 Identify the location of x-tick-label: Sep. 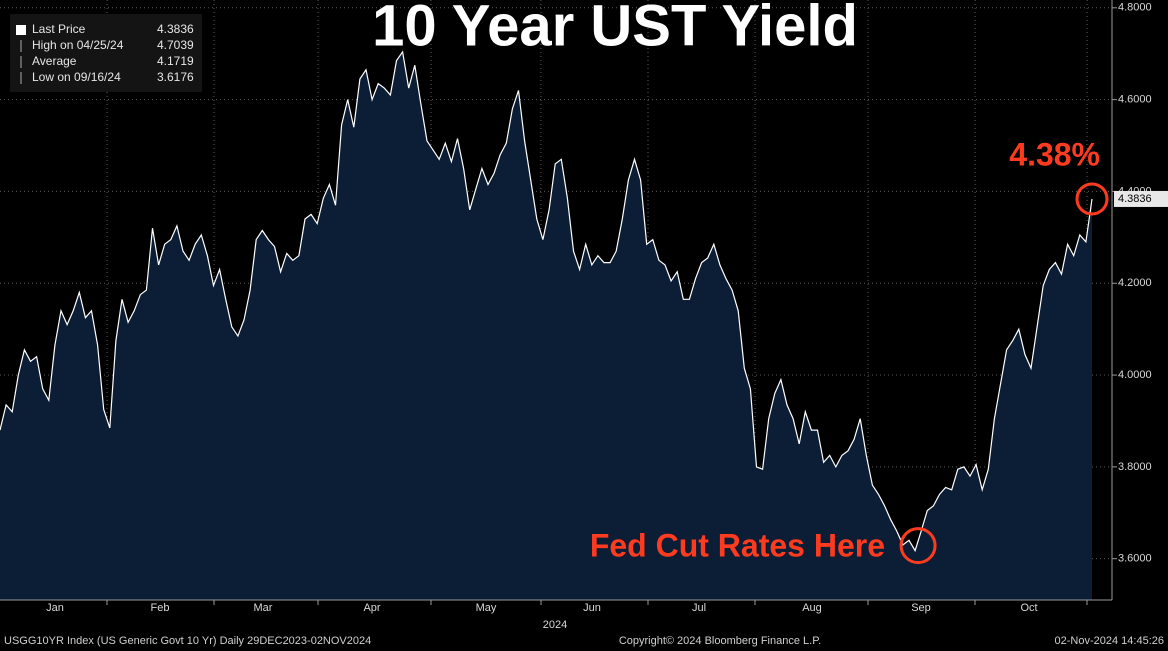
(921, 608).